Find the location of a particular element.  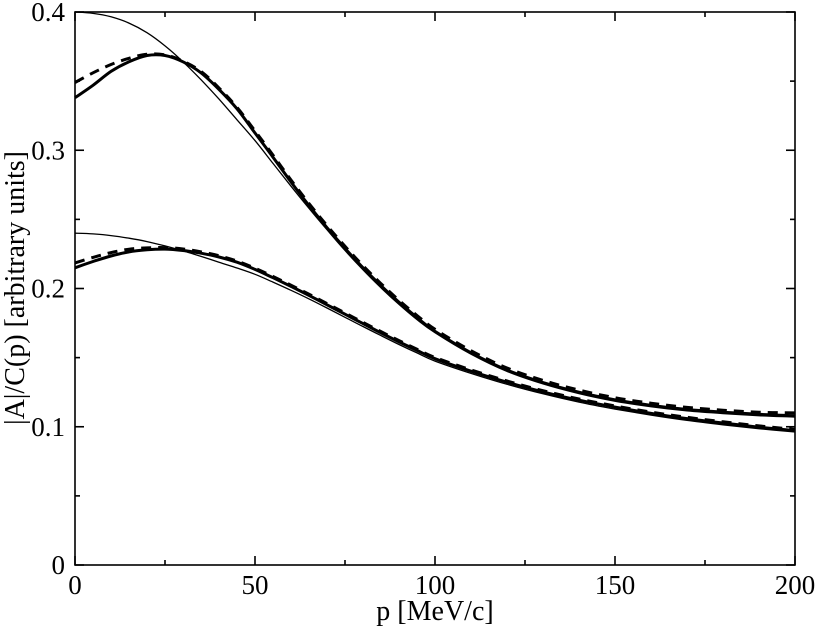

y-tick-label: 0.4 is located at coordinates (48, 13).